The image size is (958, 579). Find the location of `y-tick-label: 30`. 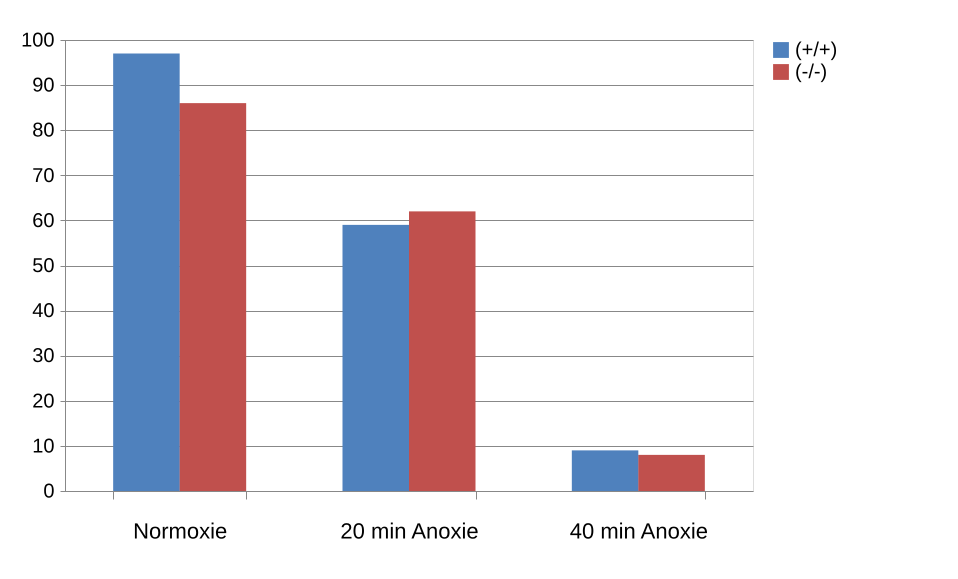

y-tick-label: 30 is located at coordinates (43, 356).